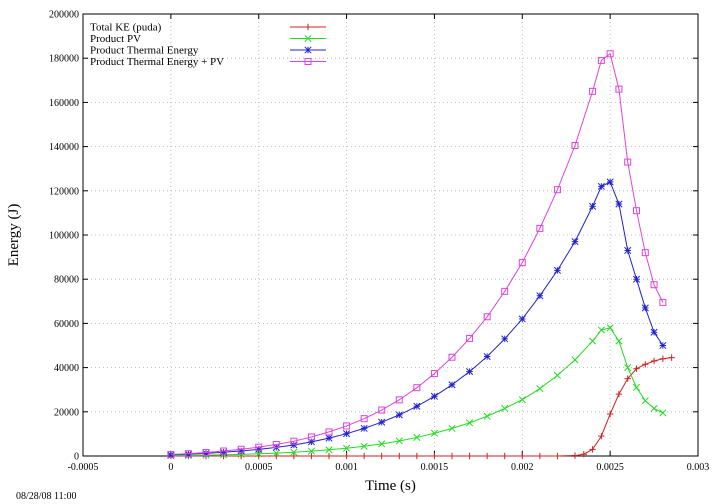 The height and width of the screenshot is (504, 720). What do you see at coordinates (522, 467) in the screenshot?
I see `x-tick-label: 0.002` at bounding box center [522, 467].